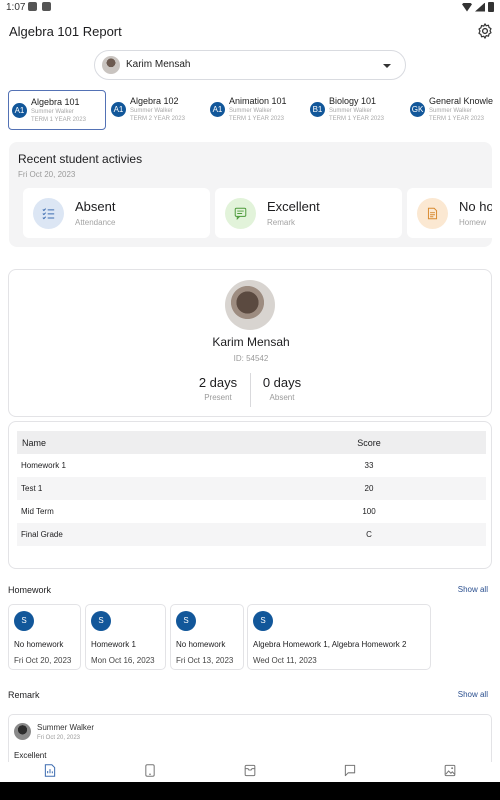  What do you see at coordinates (353, 101) in the screenshot?
I see `course-name: Biology 101` at bounding box center [353, 101].